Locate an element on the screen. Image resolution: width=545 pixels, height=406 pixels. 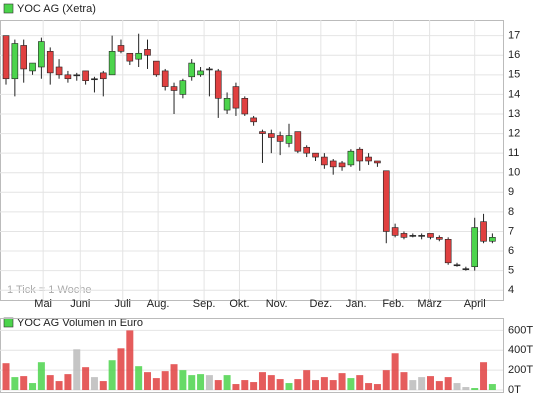
y-tick-label: 11 is located at coordinates (513, 153).